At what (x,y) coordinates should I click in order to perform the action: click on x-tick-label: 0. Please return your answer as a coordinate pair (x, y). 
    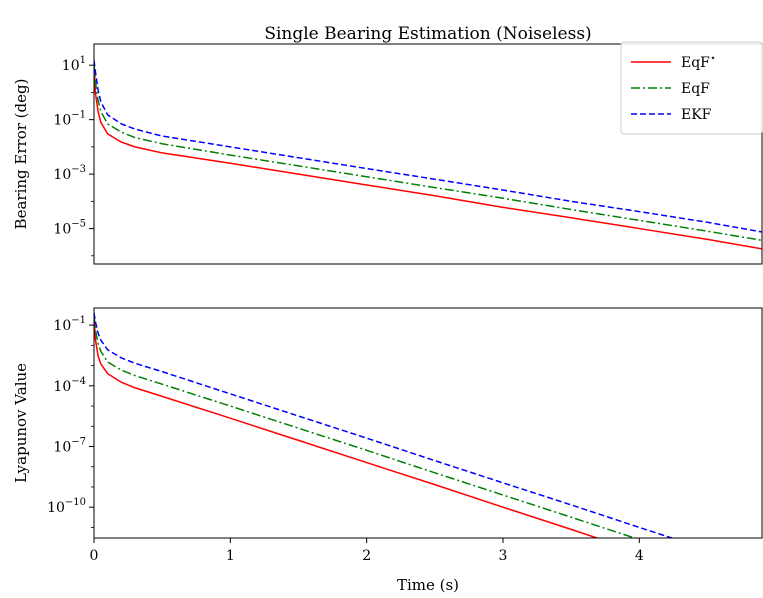
    Looking at the image, I should click on (94, 556).